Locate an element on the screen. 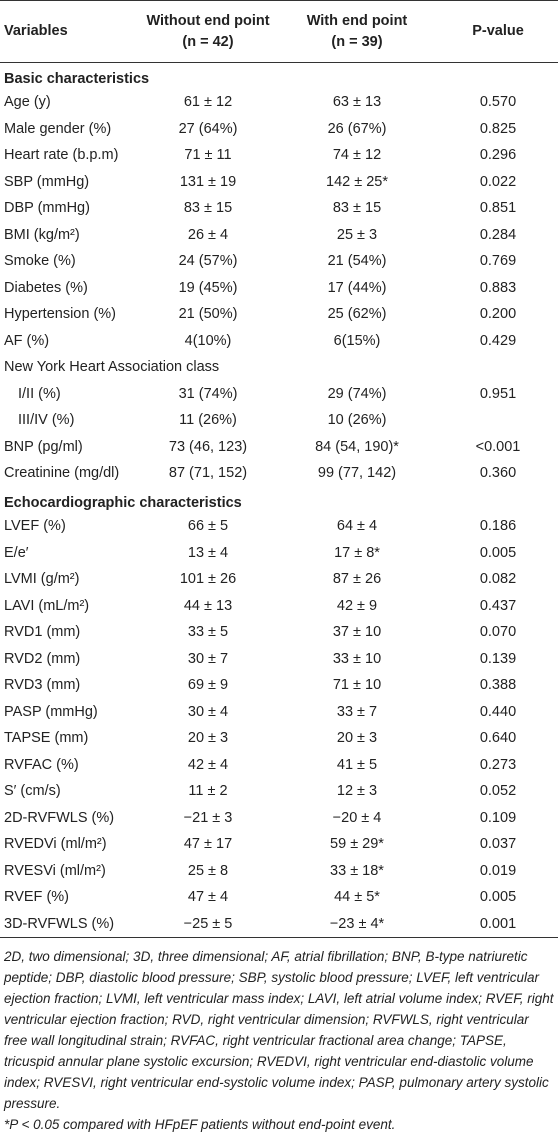 This screenshot has width=558, height=1142. row-label: RVEDVi (ml/m²) is located at coordinates (55, 844).